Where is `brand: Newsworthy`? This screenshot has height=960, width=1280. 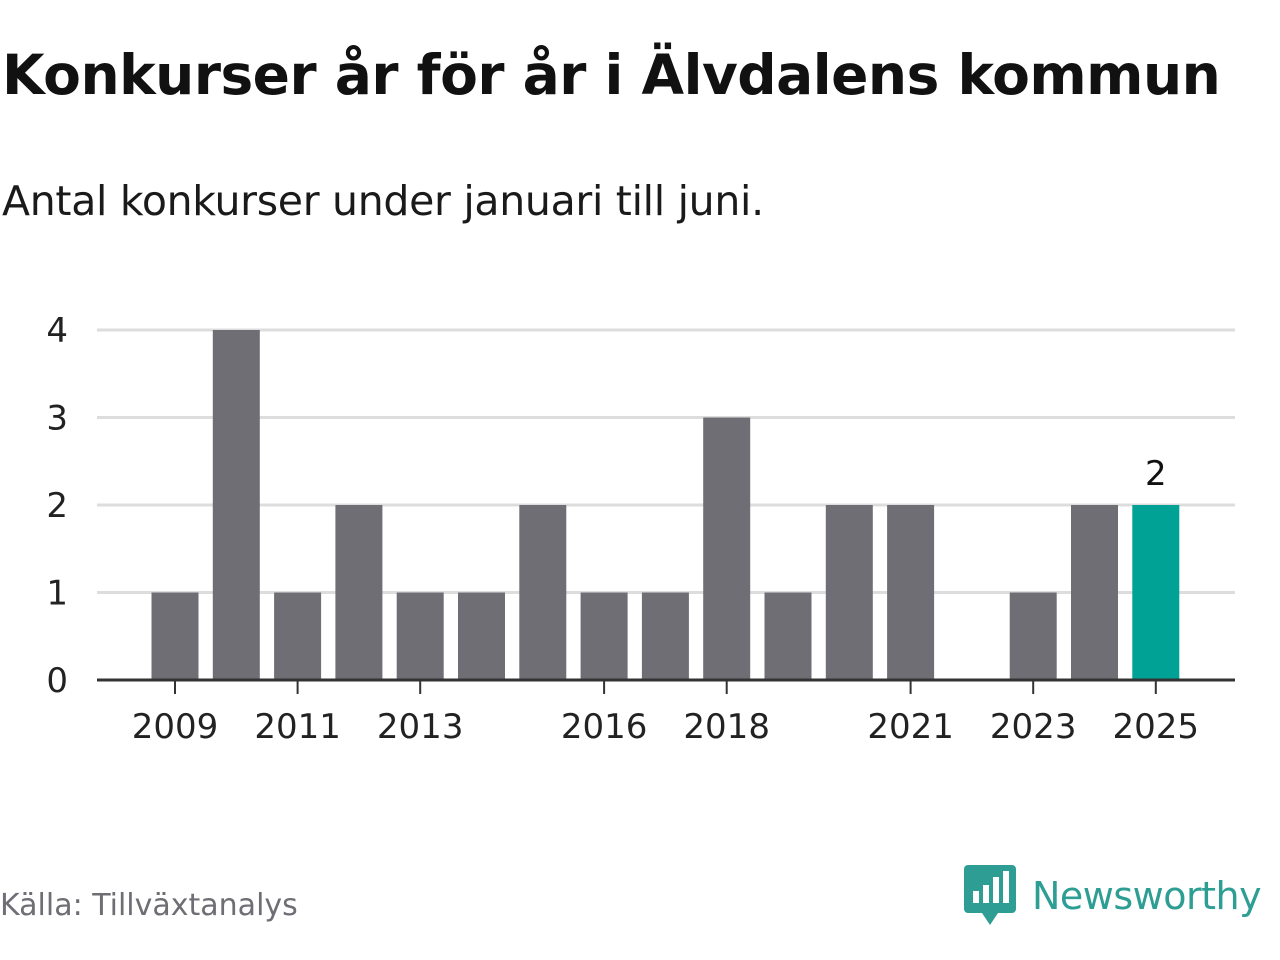
brand: Newsworthy is located at coordinates (1113, 896).